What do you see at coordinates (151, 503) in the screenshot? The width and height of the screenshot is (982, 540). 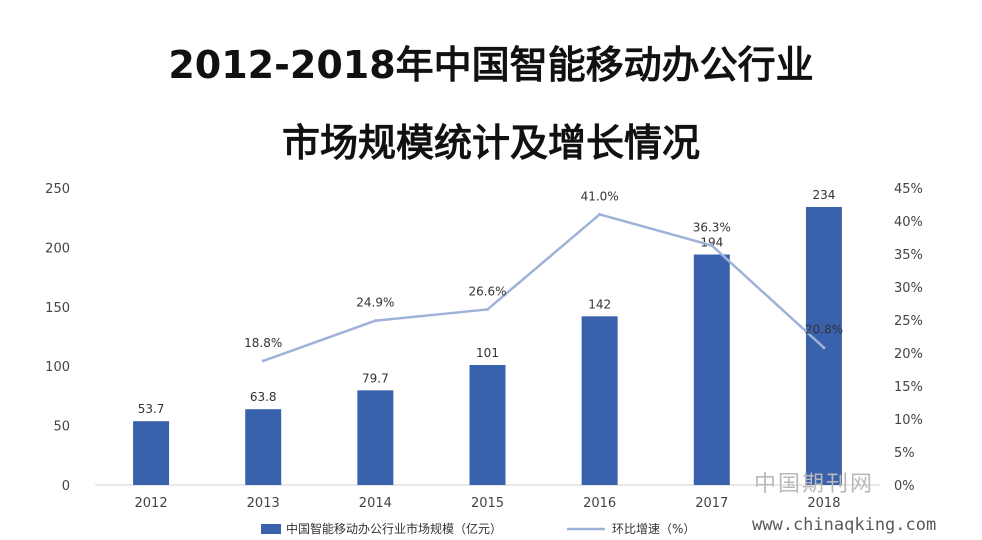 I see `x-tick-label: 2012` at bounding box center [151, 503].